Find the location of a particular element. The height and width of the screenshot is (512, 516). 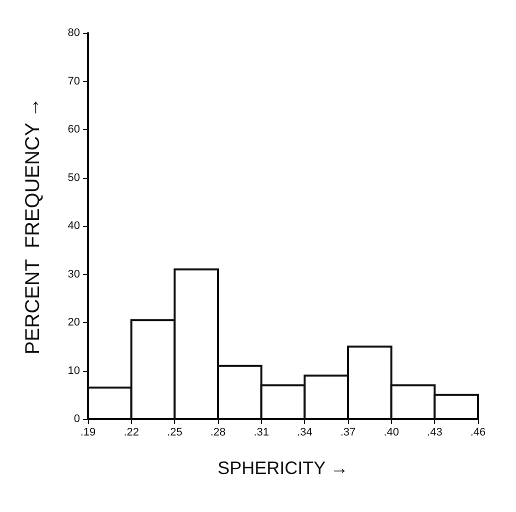

x-tick-label: .34 is located at coordinates (304, 432).